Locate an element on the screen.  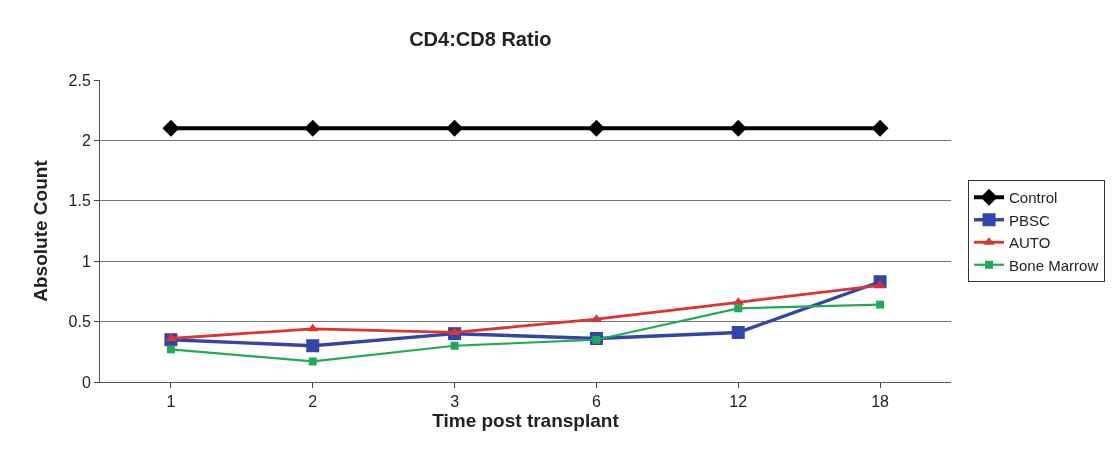
y-tick-label: 0 is located at coordinates (86, 382).